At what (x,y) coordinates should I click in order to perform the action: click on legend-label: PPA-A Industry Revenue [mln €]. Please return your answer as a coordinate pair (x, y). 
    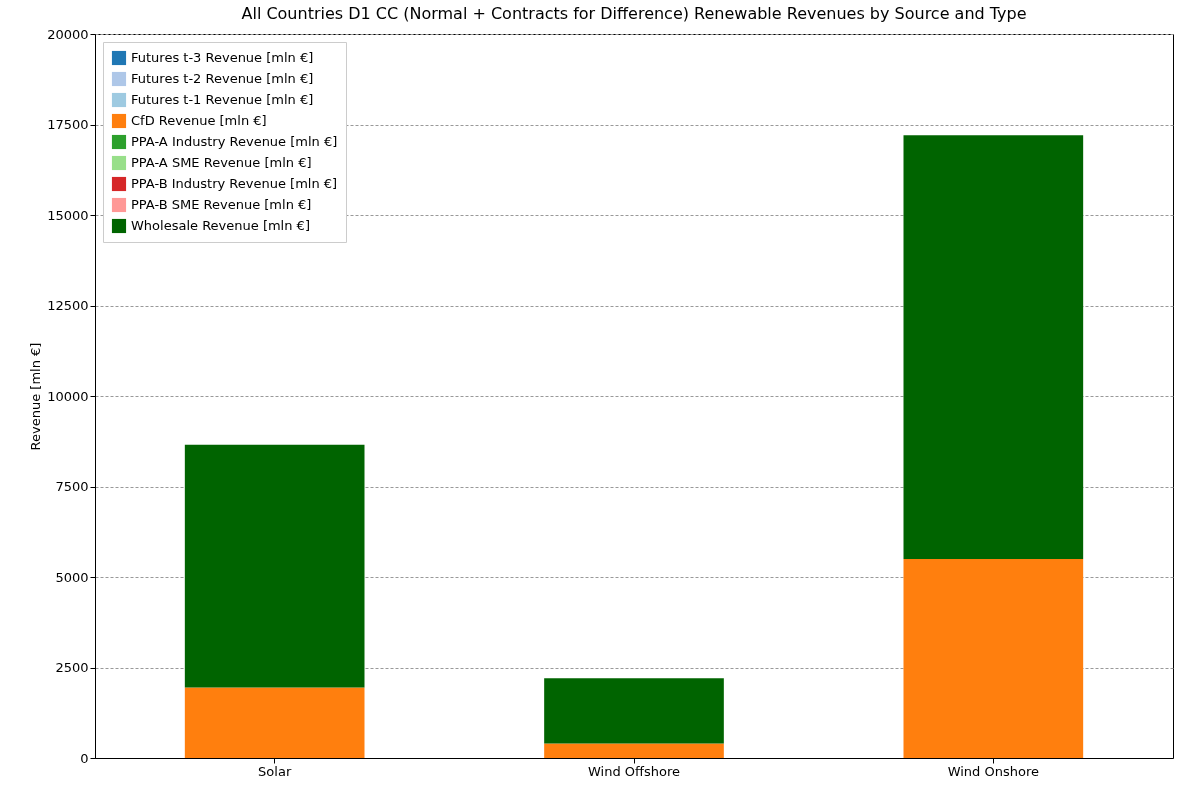
    Looking at the image, I should click on (234, 141).